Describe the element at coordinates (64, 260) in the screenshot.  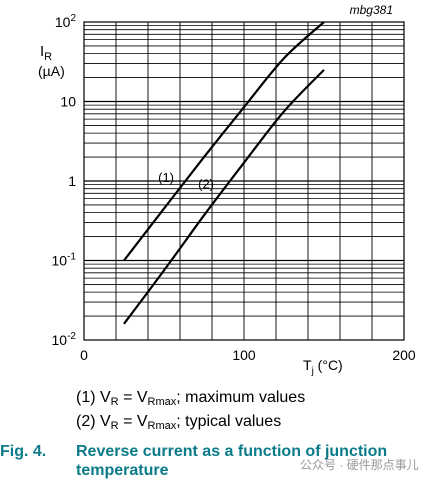
I see `y-tick-label: 10⁻¹` at that location.